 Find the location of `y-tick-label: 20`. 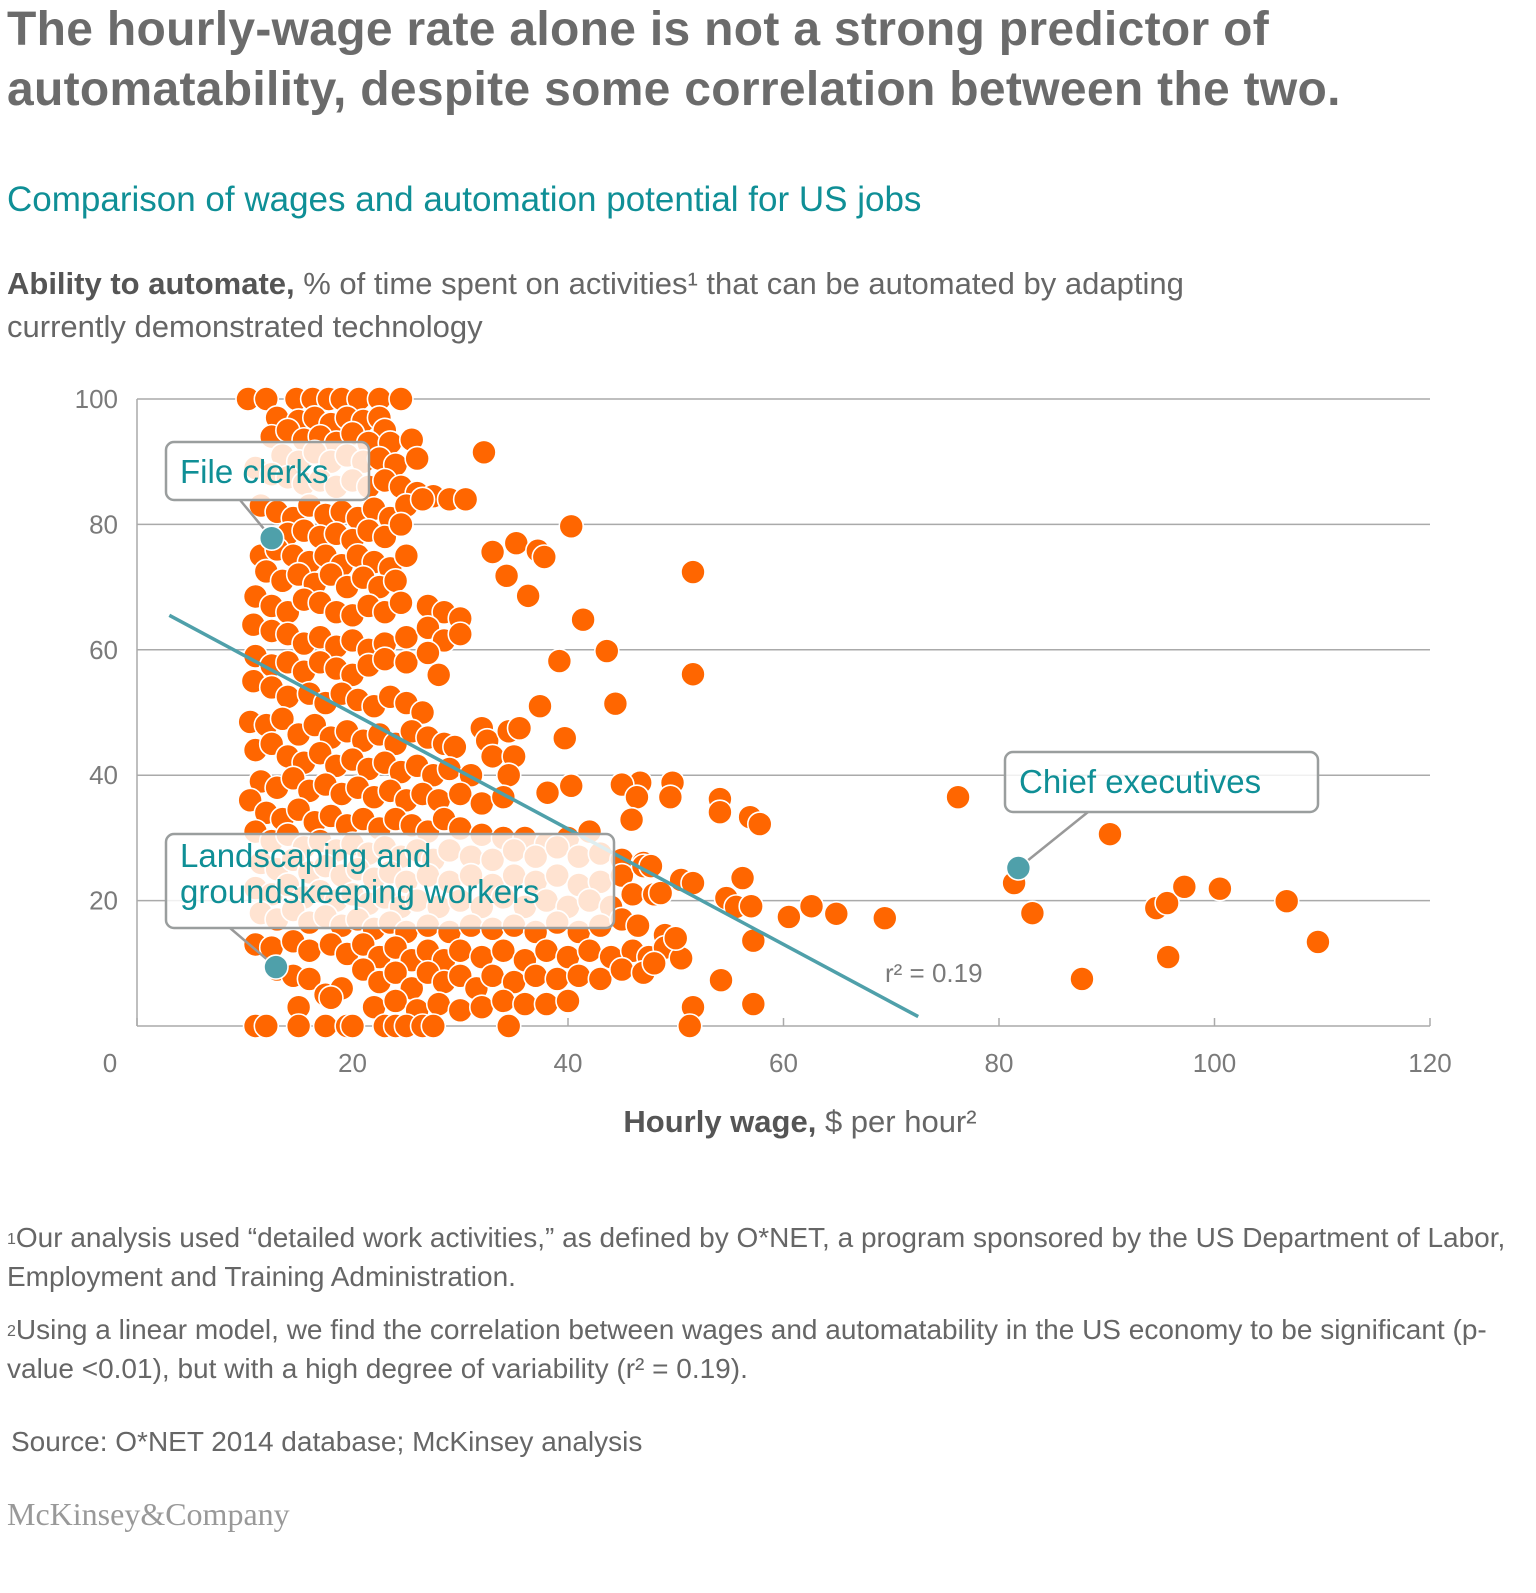

y-tick-label: 20 is located at coordinates (103, 901).